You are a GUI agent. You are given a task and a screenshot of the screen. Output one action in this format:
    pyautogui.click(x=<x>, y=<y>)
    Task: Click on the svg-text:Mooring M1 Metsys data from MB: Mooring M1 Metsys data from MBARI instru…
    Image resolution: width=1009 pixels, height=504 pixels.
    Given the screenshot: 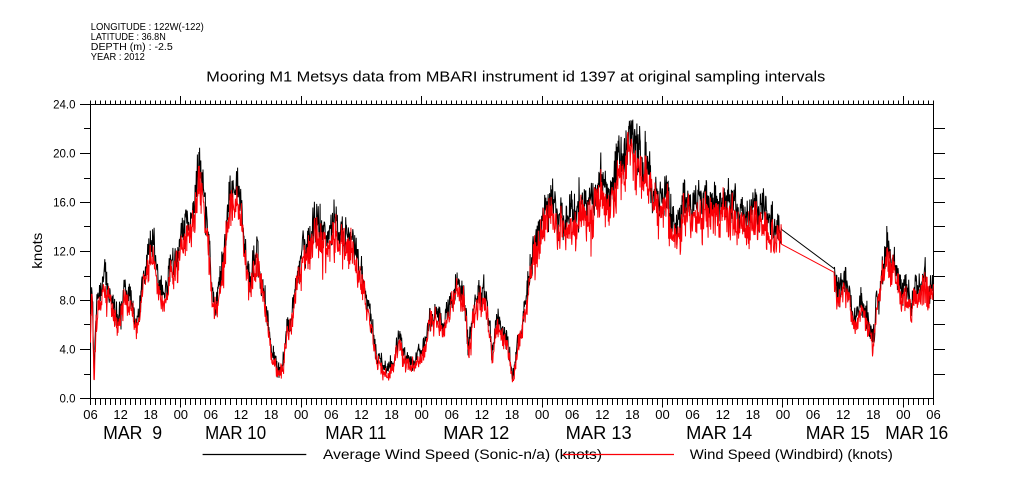 What is the action you would take?
    pyautogui.click(x=515, y=76)
    